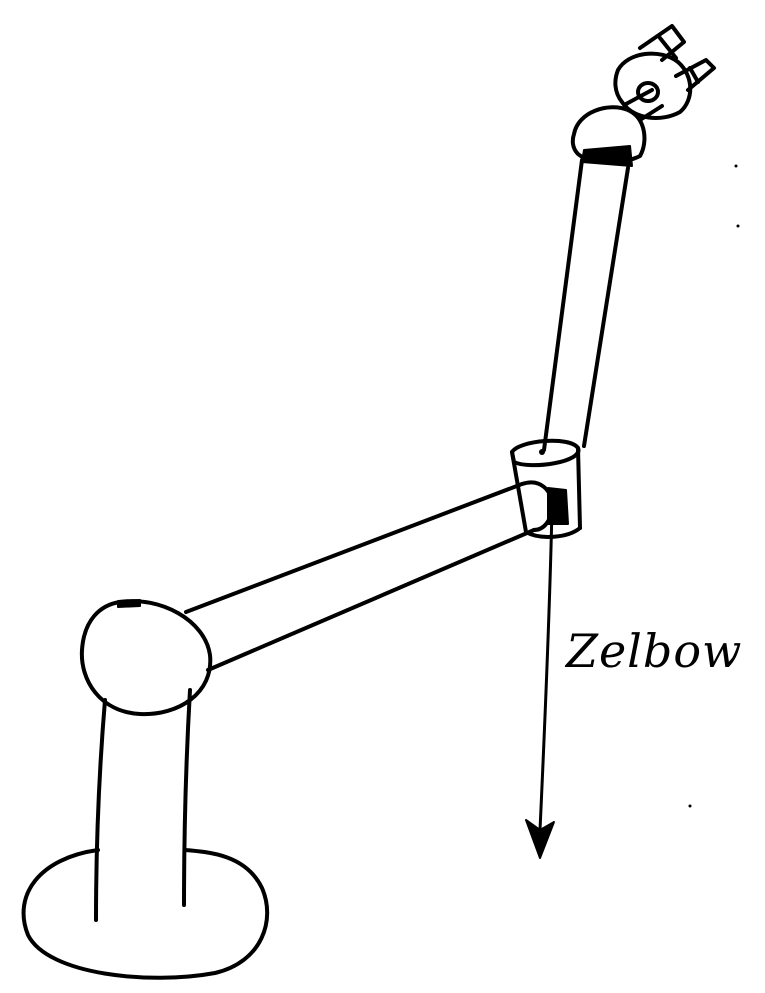 The image size is (765, 993). Describe the element at coordinates (563, 305) in the screenshot. I see `forearm-left-edge` at that location.